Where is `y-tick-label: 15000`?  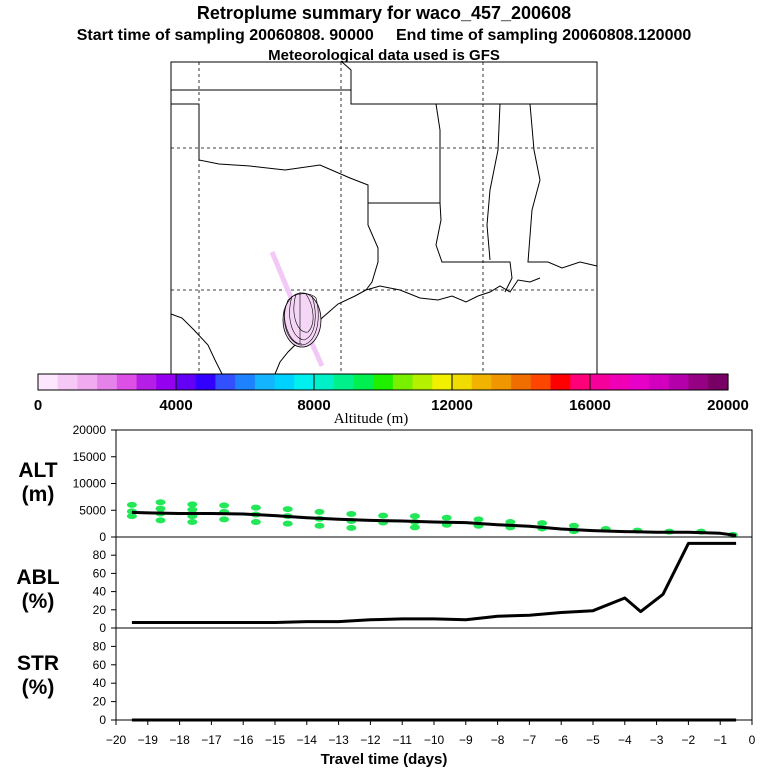 y-tick-label: 15000 is located at coordinates (90, 457).